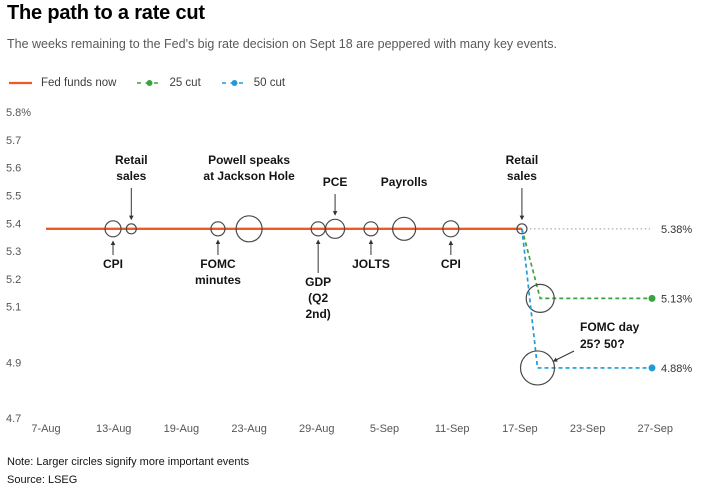 The height and width of the screenshot is (493, 704). I want to click on event-label: JOLTS, so click(371, 264).